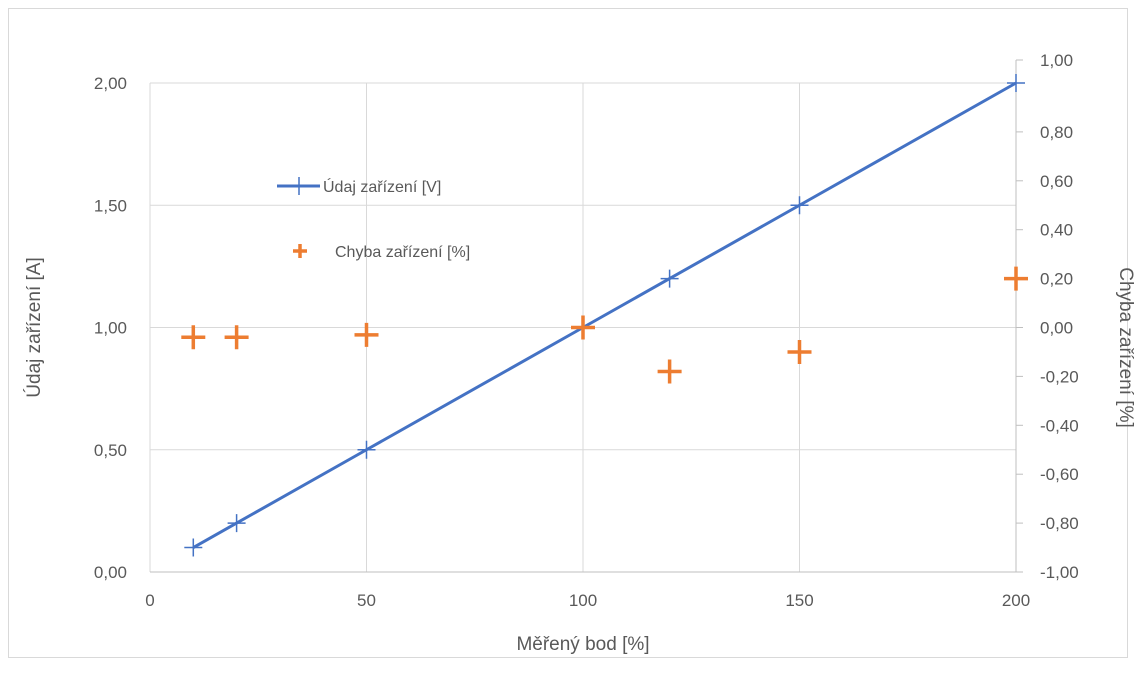 This screenshot has width=1137, height=675. What do you see at coordinates (1056, 60) in the screenshot?
I see `y2-tick-label: 1,00` at bounding box center [1056, 60].